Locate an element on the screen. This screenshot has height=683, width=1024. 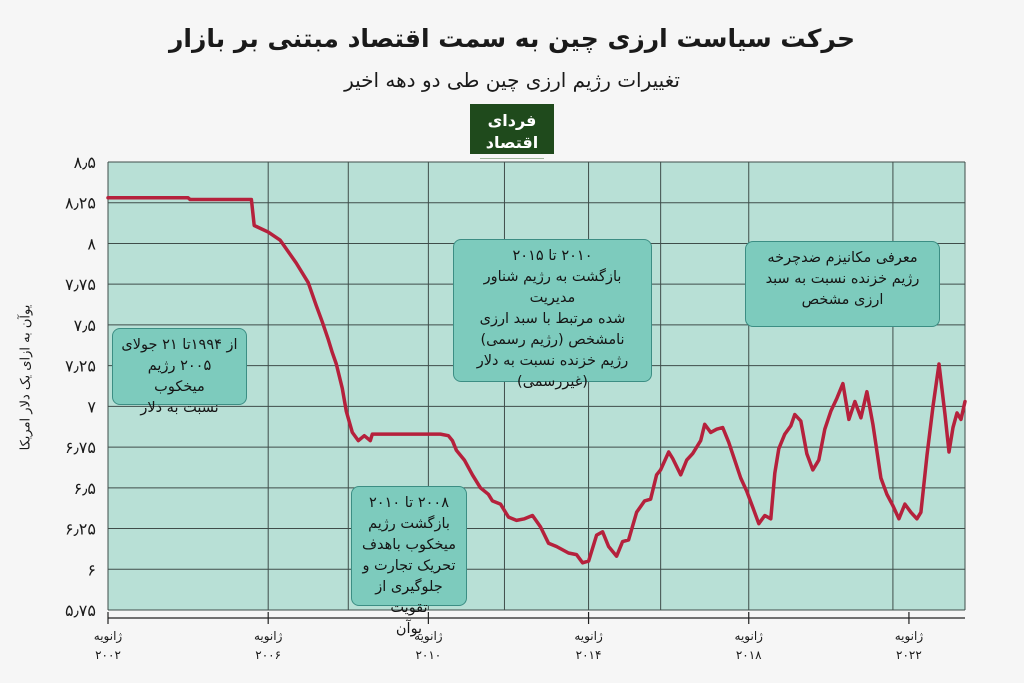
logo-underline is located at coordinates (512, 160).